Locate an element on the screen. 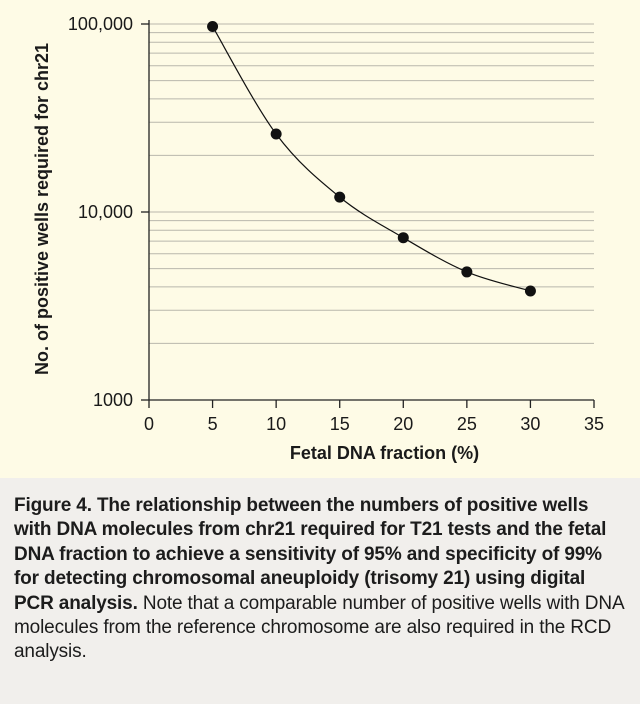  x-axis-title: Fetal DNA fraction (%) is located at coordinates (384, 453).